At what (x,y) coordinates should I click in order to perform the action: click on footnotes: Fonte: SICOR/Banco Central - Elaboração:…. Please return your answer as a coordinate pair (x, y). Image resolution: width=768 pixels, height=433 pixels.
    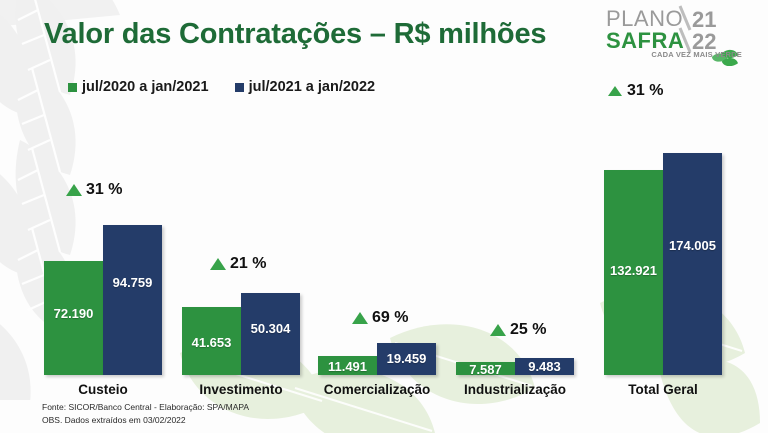
    Looking at the image, I should click on (145, 413).